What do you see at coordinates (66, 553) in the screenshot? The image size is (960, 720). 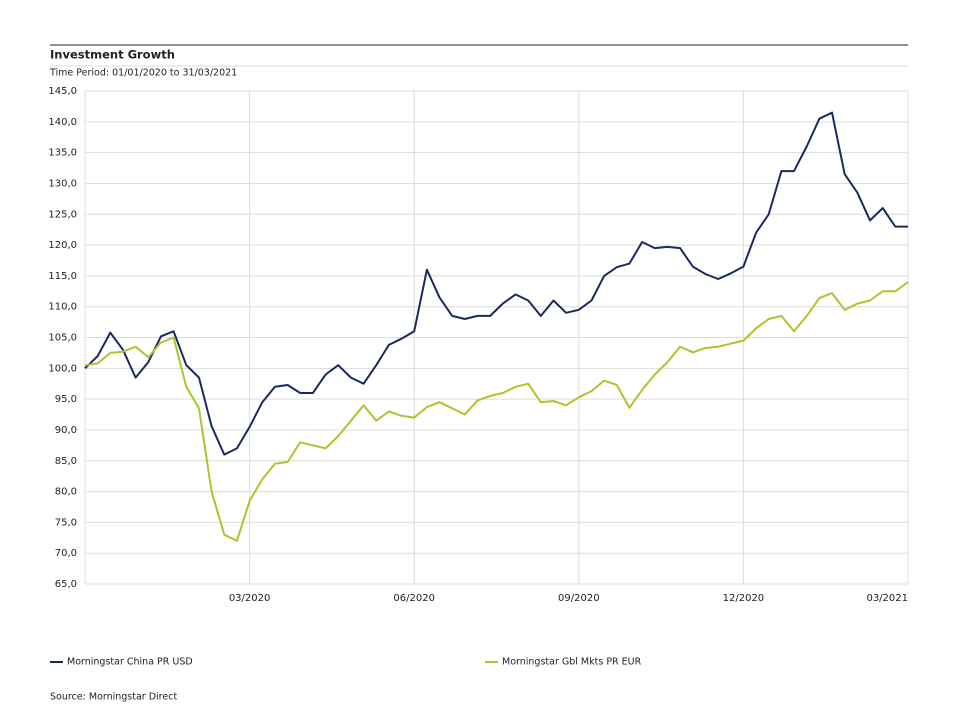 I see `y-tick-label: 70,0` at bounding box center [66, 553].